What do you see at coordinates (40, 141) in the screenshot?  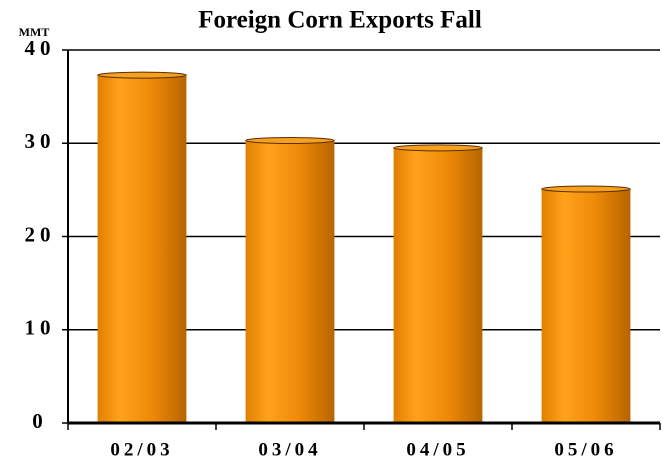 I see `y-tick-label: 30` at bounding box center [40, 141].